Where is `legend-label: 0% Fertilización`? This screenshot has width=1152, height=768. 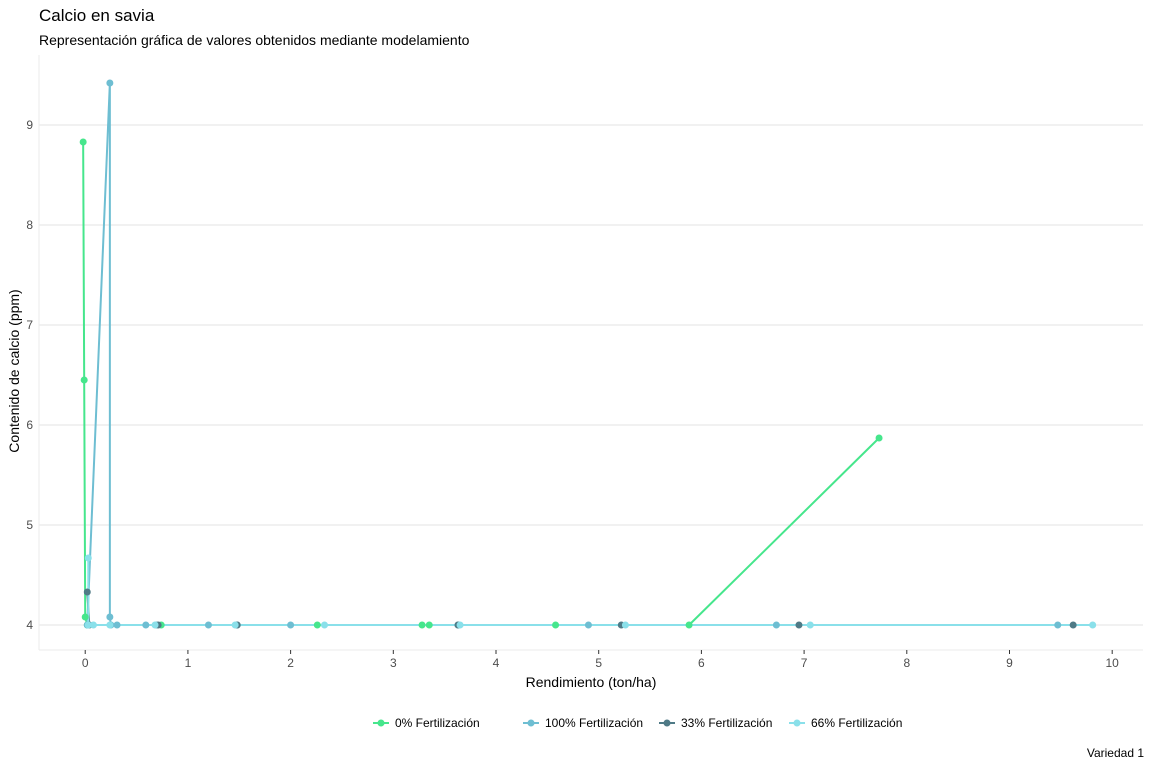 legend-label: 0% Fertilización is located at coordinates (437, 723).